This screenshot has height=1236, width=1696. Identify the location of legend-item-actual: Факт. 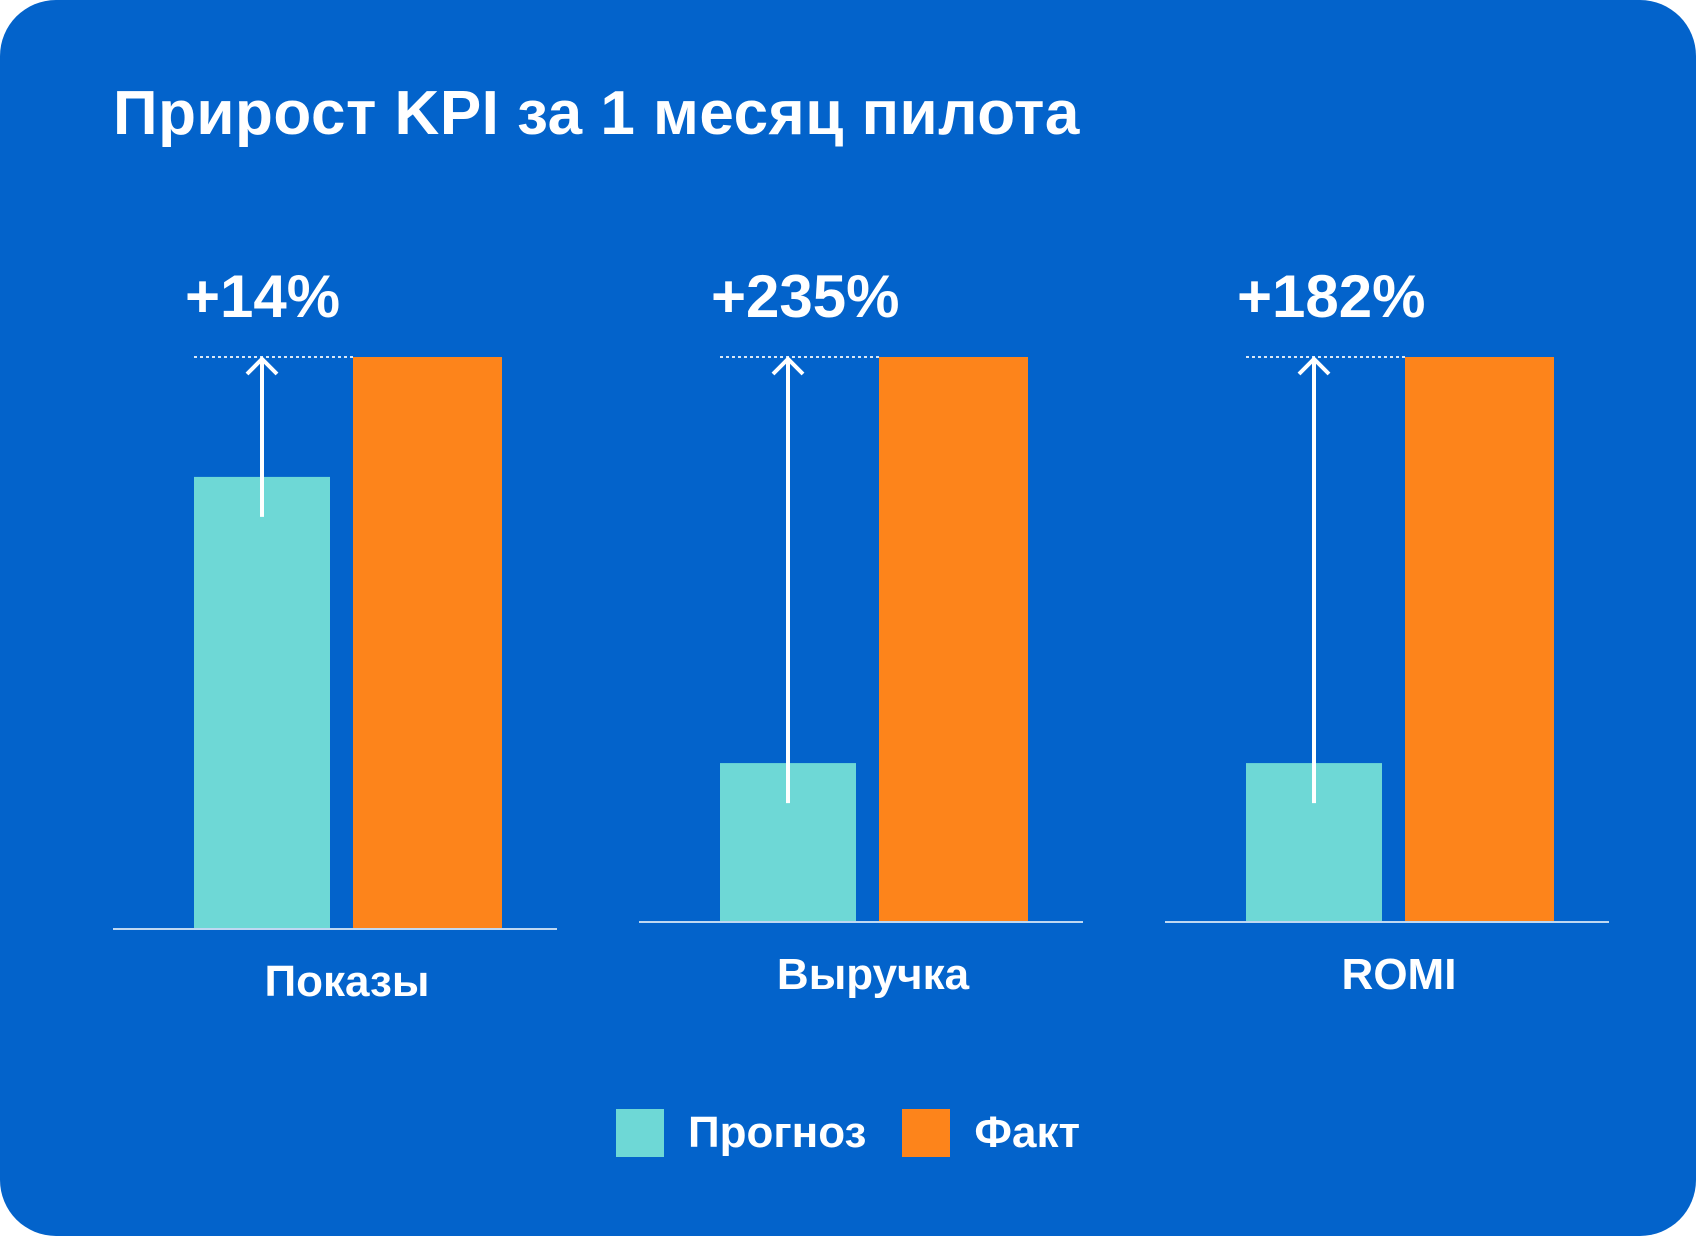
(991, 1133).